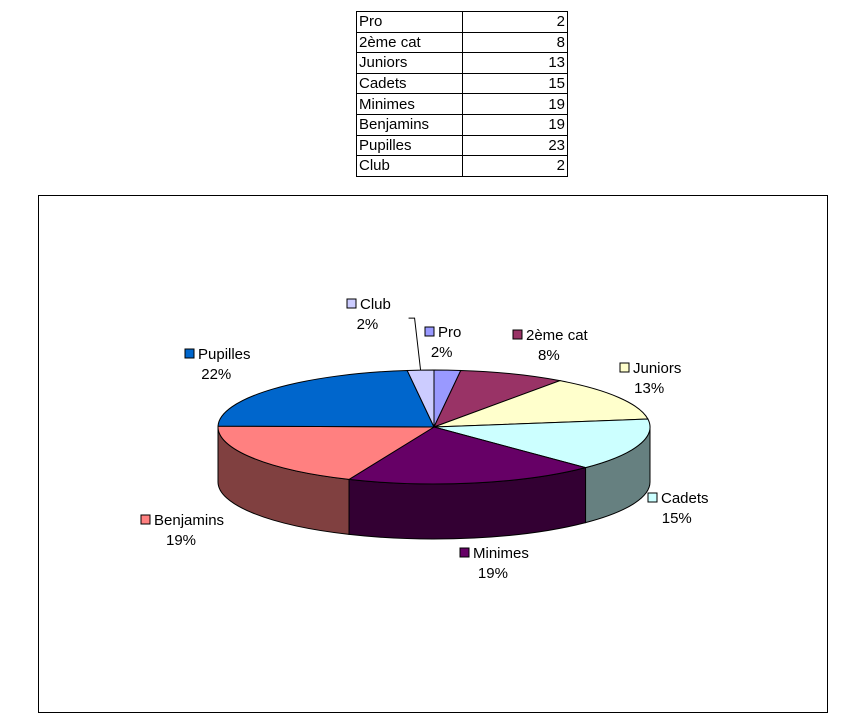 The height and width of the screenshot is (727, 867). I want to click on table-row: Pro 2, so click(462, 22).